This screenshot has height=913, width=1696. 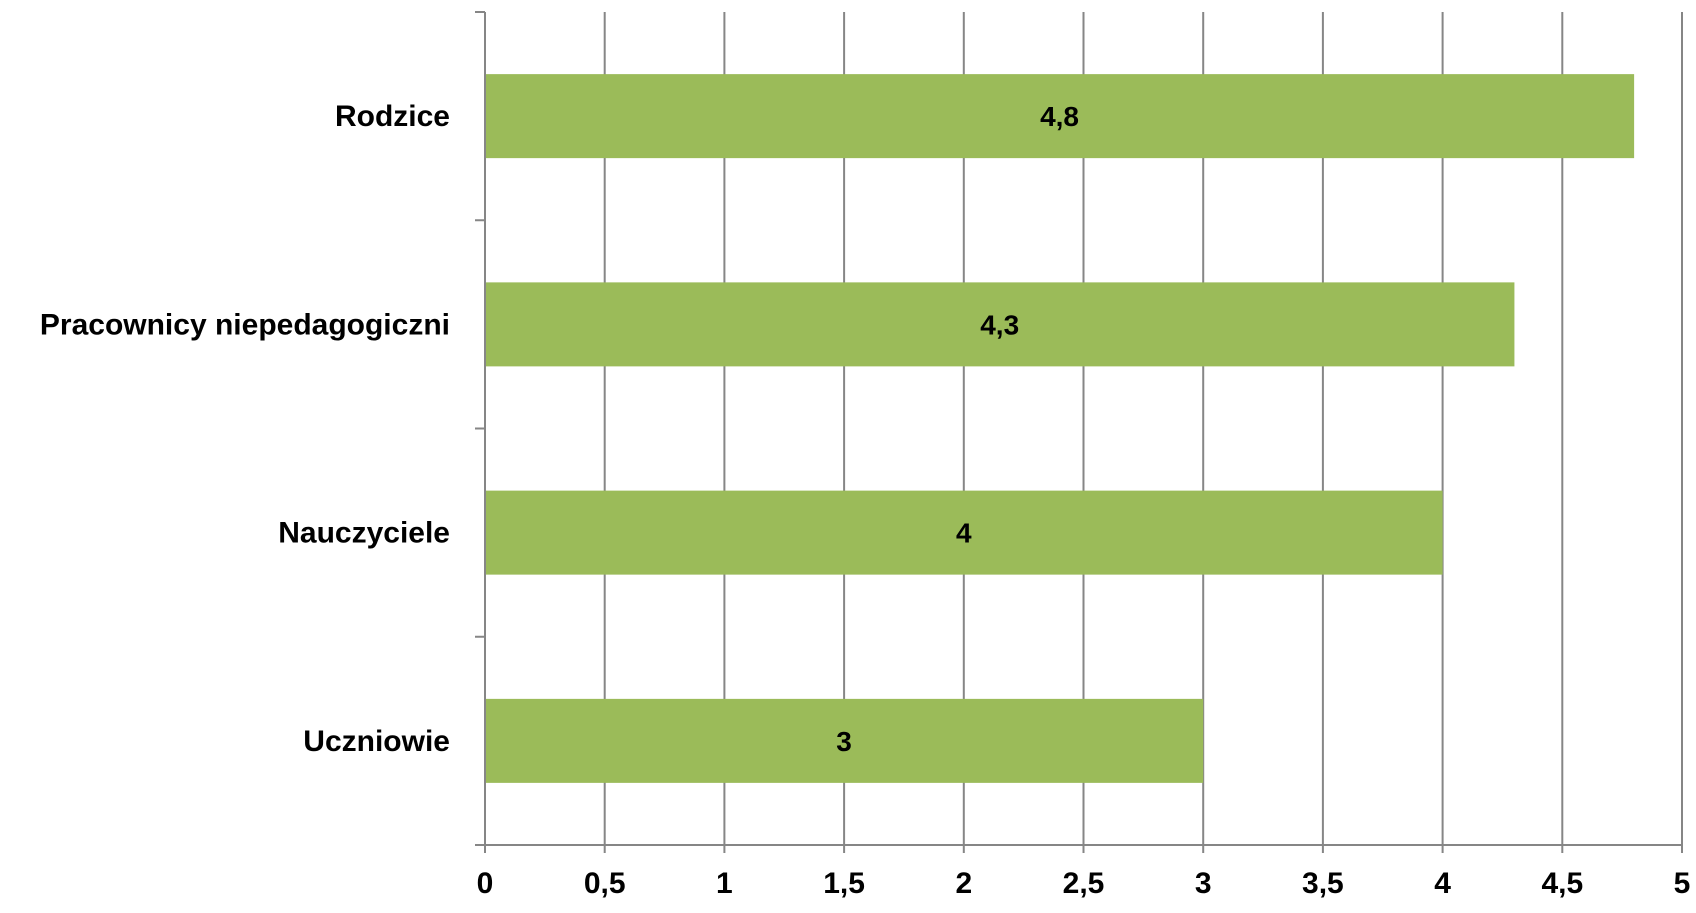 I want to click on x-tick-label: 3, so click(x=1203, y=883).